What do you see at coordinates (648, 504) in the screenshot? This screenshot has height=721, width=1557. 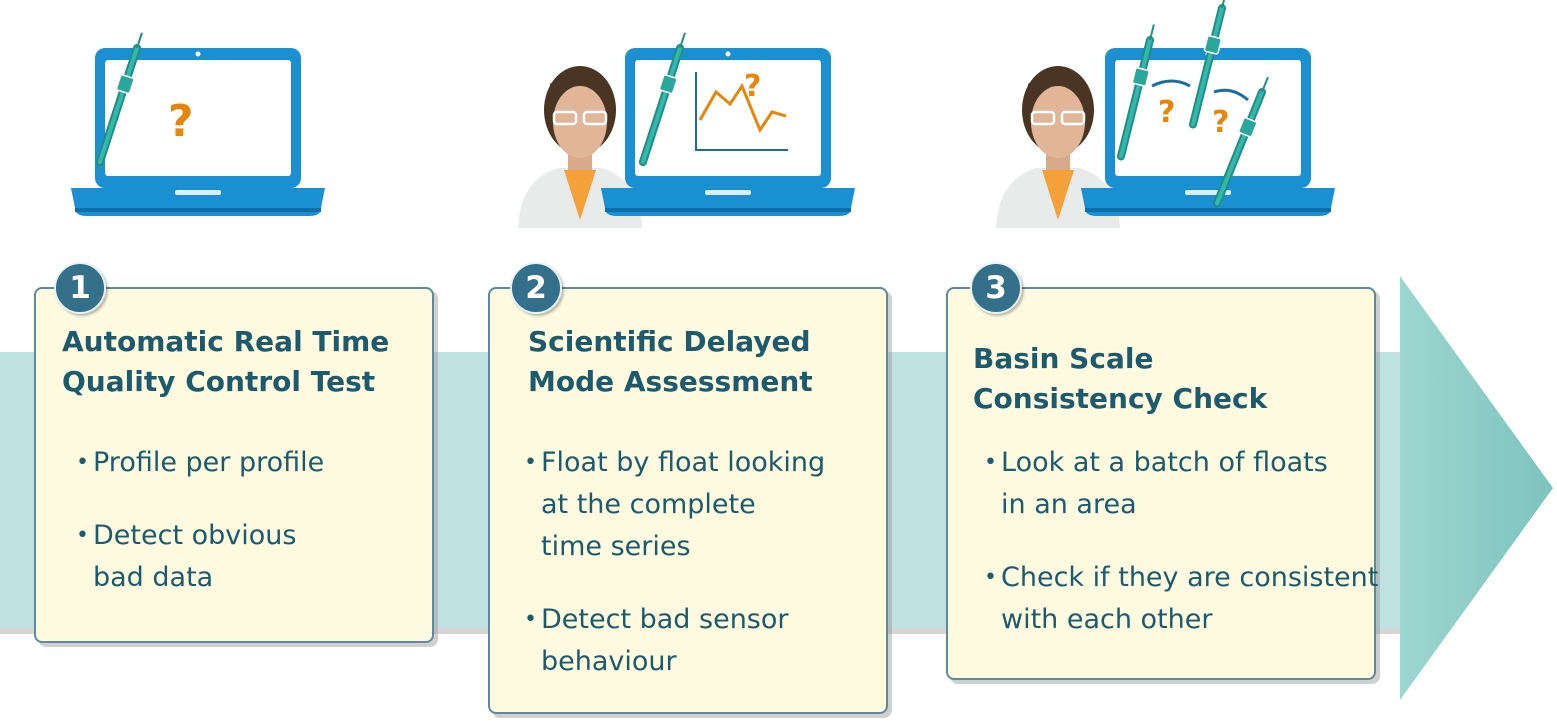 I see `bullet-line: at the complete` at bounding box center [648, 504].